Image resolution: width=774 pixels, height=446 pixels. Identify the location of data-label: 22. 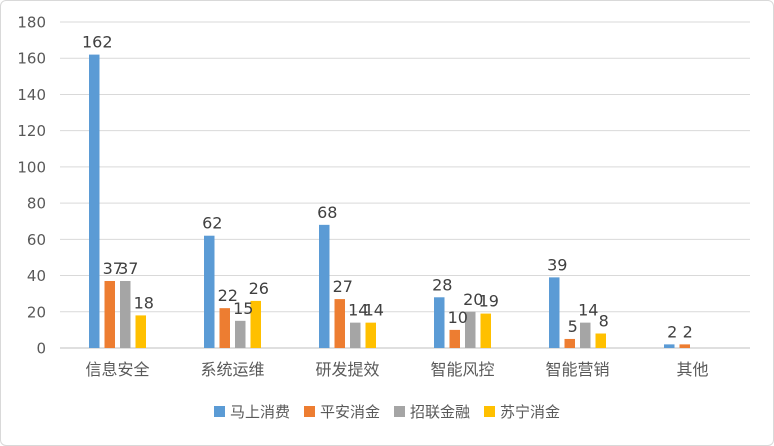
(228, 295).